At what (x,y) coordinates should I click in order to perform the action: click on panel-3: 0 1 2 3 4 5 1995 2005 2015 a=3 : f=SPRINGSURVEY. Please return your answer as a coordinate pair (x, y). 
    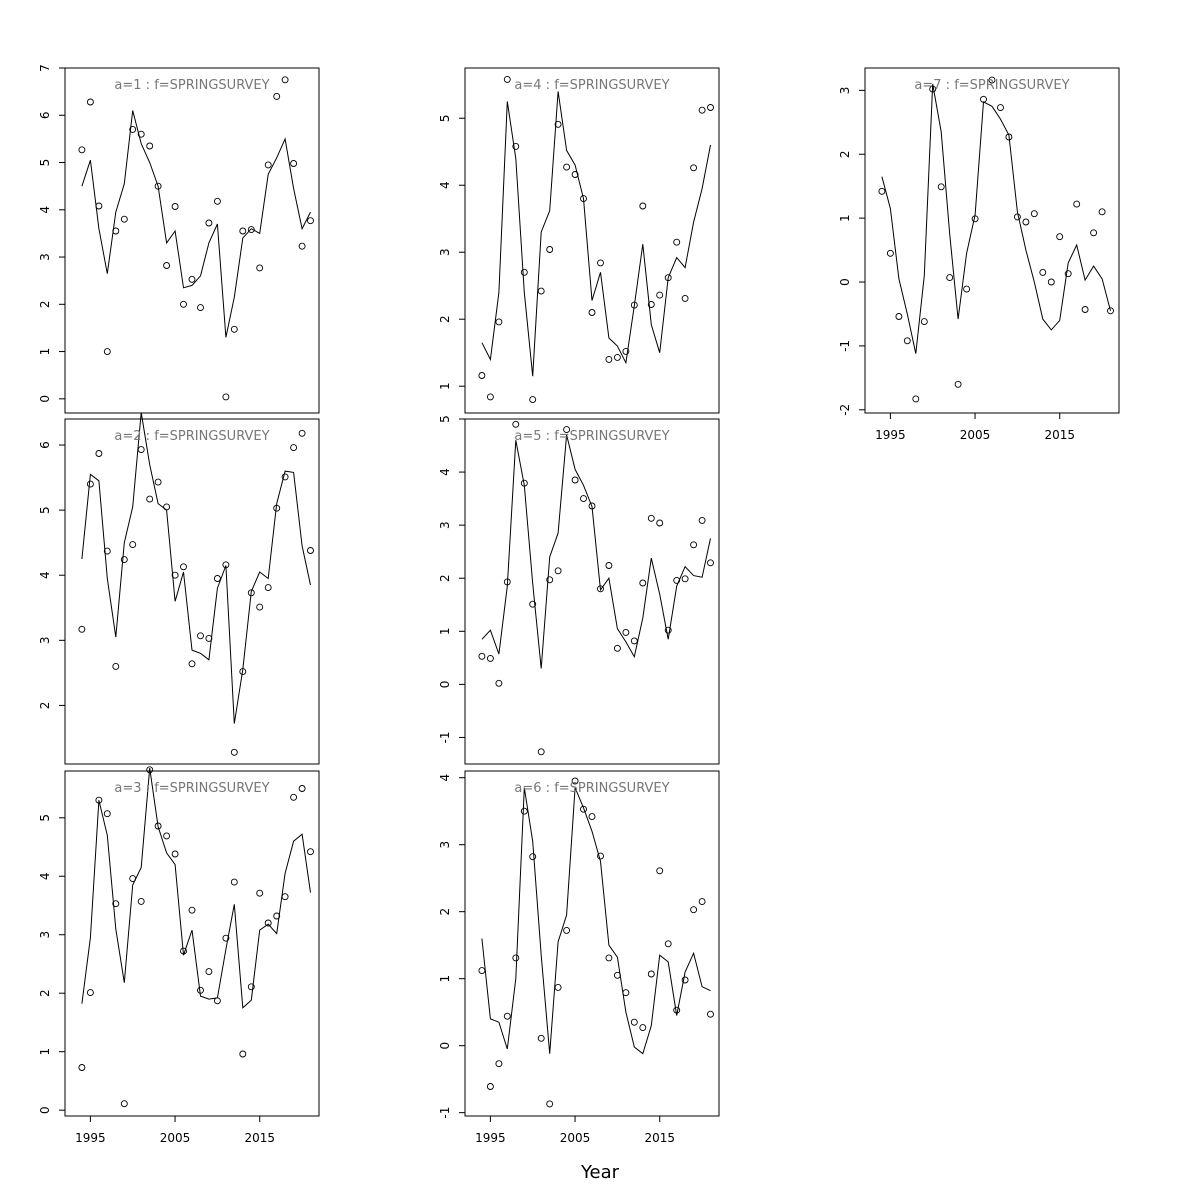
    Looking at the image, I should click on (179, 955).